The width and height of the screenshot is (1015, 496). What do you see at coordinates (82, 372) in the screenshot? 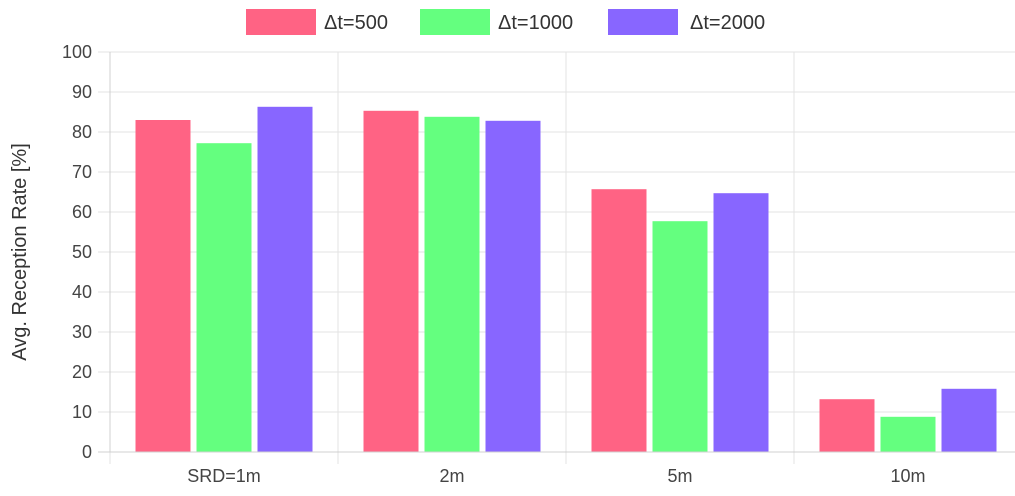
I see `y-tick-label: 20` at bounding box center [82, 372].